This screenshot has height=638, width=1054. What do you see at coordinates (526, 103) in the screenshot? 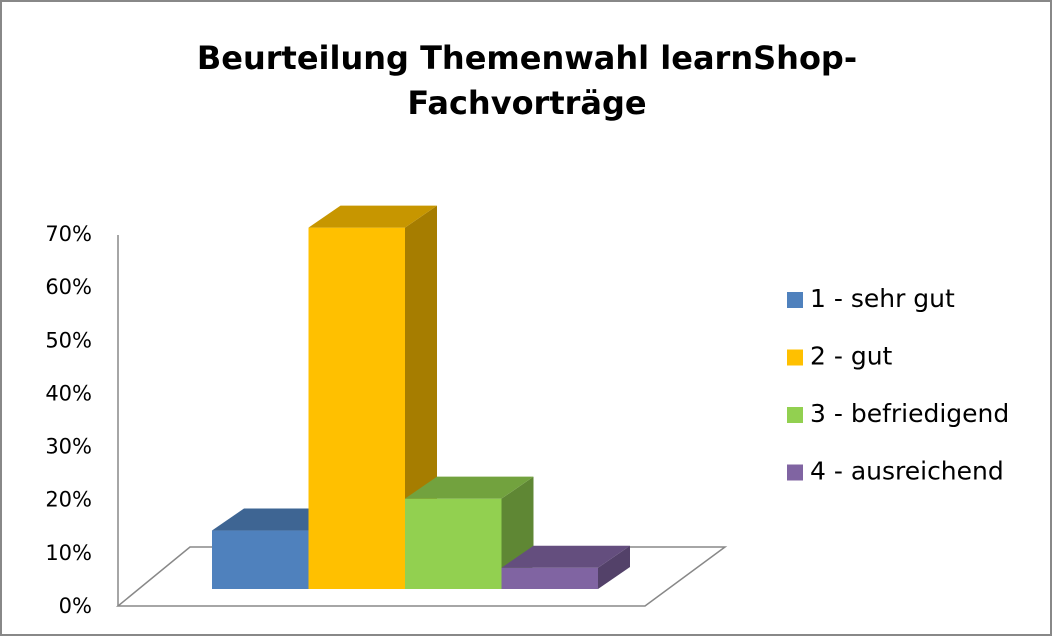
I see `chart-title: Fachvorträge` at bounding box center [526, 103].